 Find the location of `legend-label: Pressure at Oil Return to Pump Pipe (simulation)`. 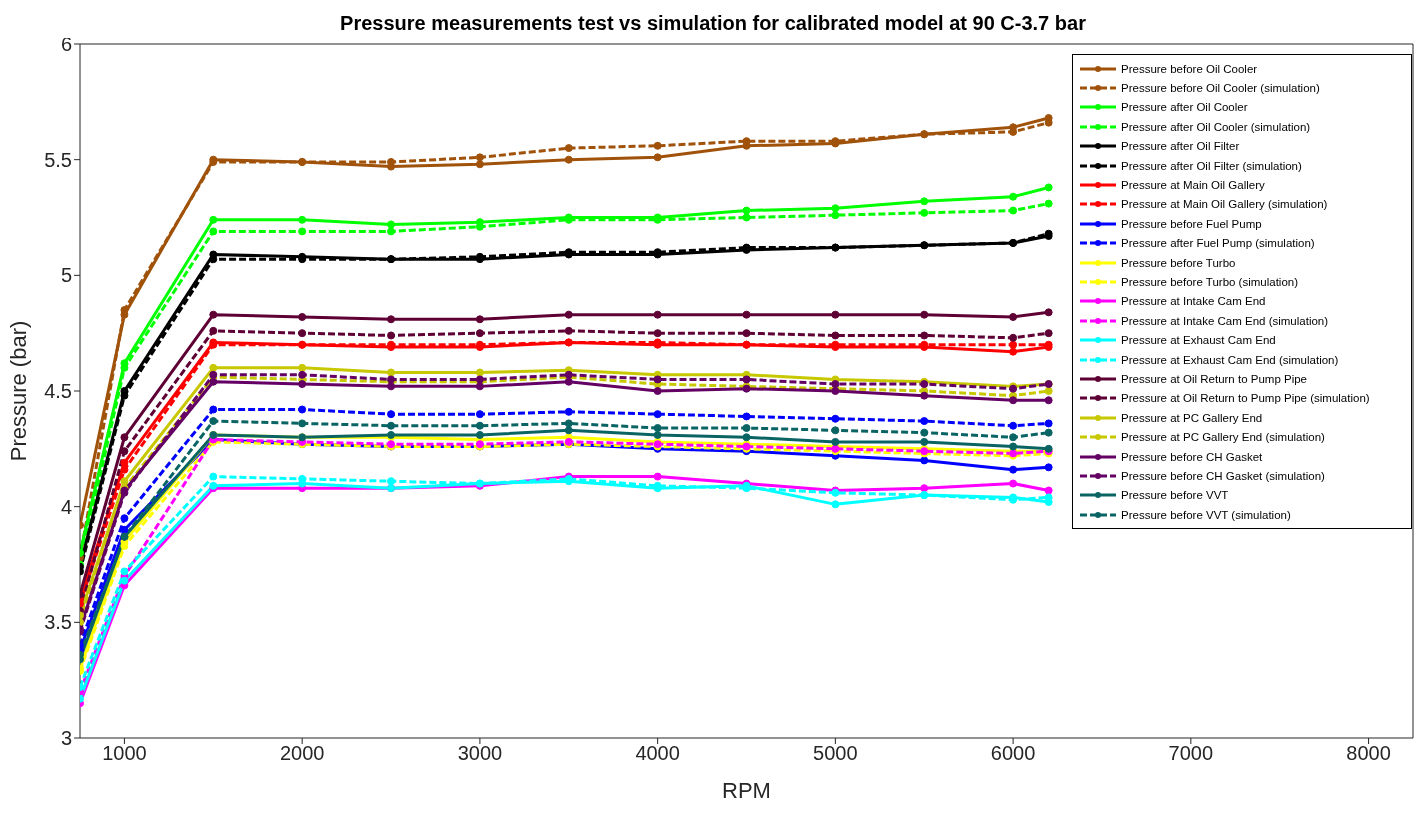

legend-label: Pressure at Oil Return to Pump Pipe (simulation) is located at coordinates (1245, 398).